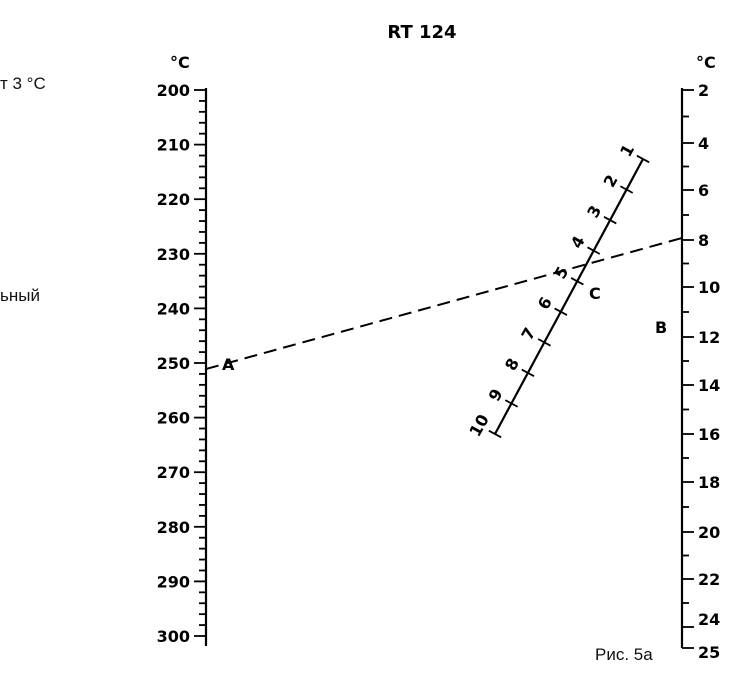  Describe the element at coordinates (512, 364) in the screenshot. I see `middle-tick-label: 8` at that location.